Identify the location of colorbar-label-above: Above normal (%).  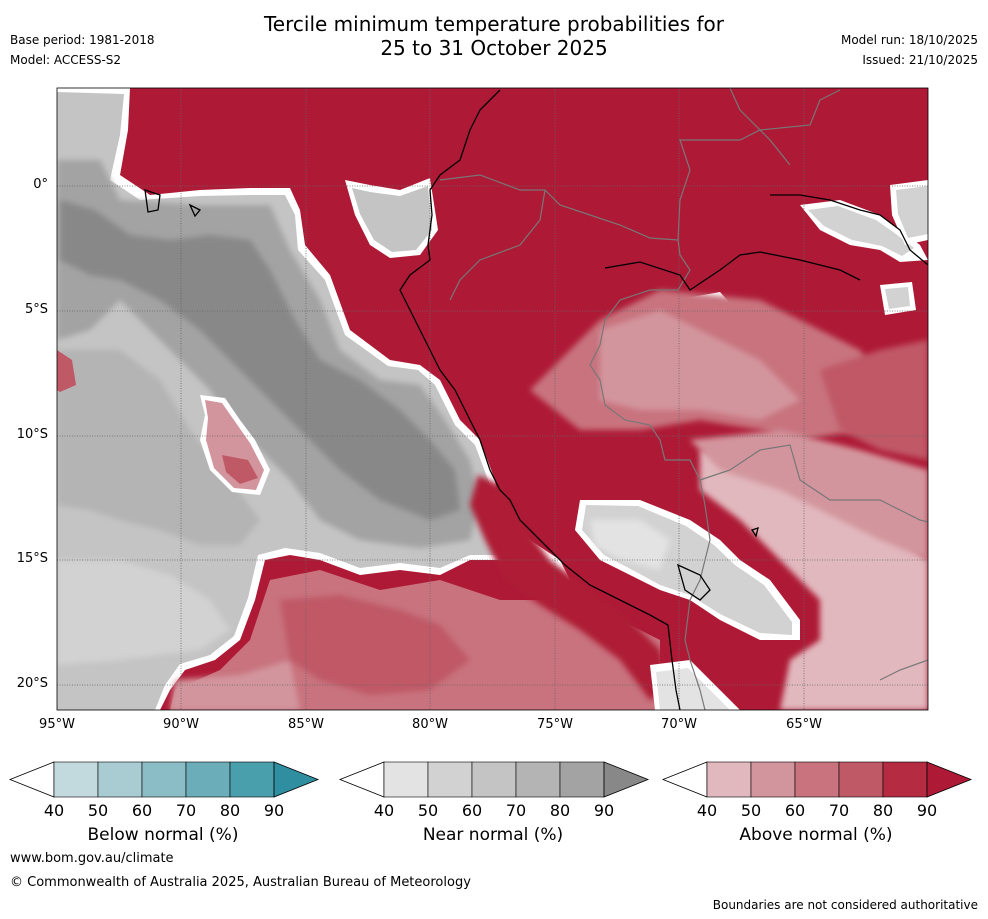
(816, 835).